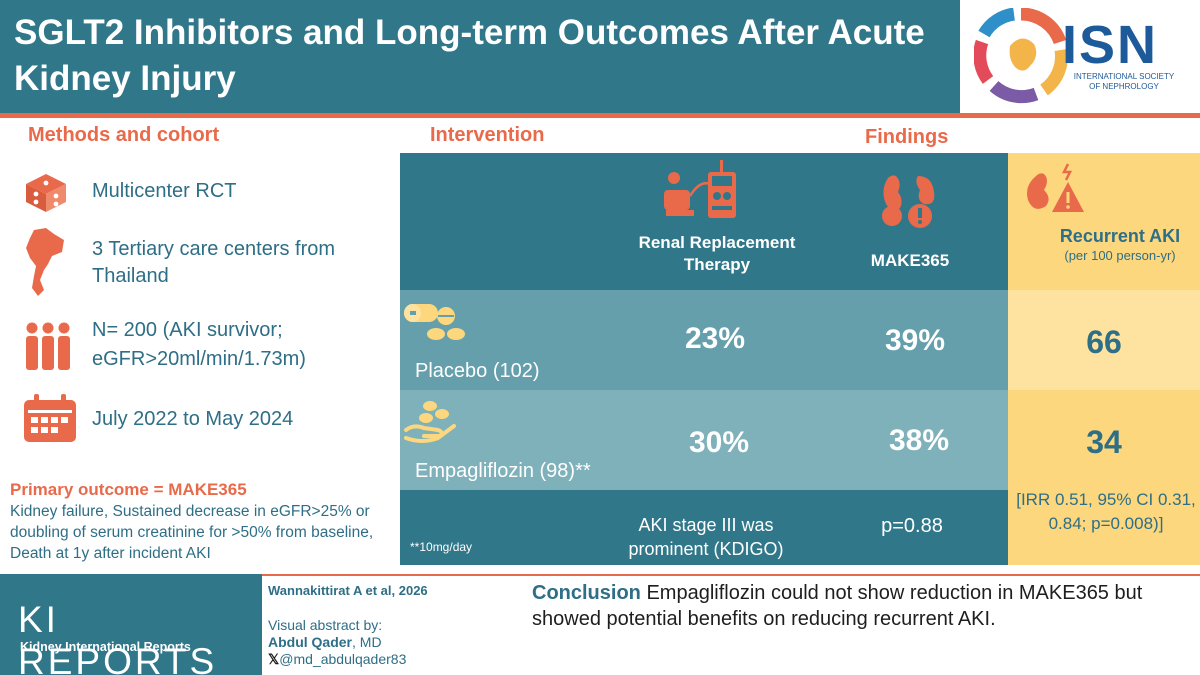 Image resolution: width=1200 pixels, height=675 pixels. I want to click on handle-text: @md_abdulqader83, so click(343, 659).